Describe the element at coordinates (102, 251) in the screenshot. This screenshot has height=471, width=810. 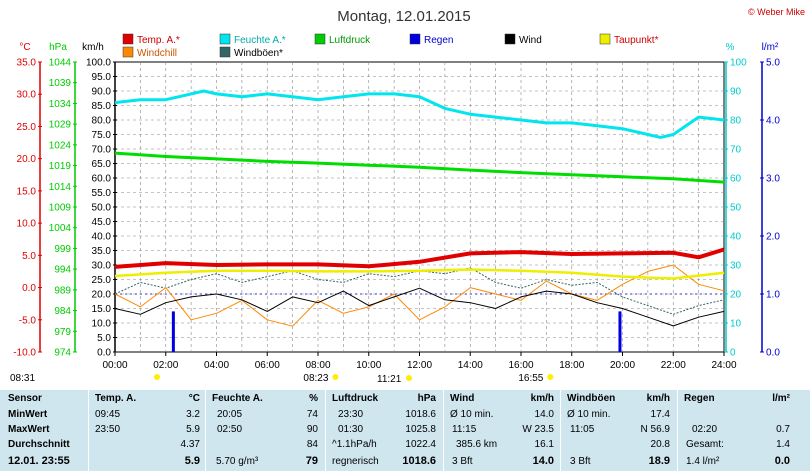
I see `wind-axis-tick-label: 35.0` at that location.